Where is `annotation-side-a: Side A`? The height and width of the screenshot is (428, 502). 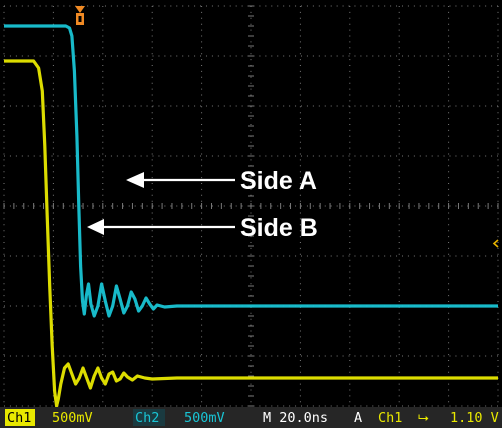 annotation-side-a: Side A is located at coordinates (221, 181).